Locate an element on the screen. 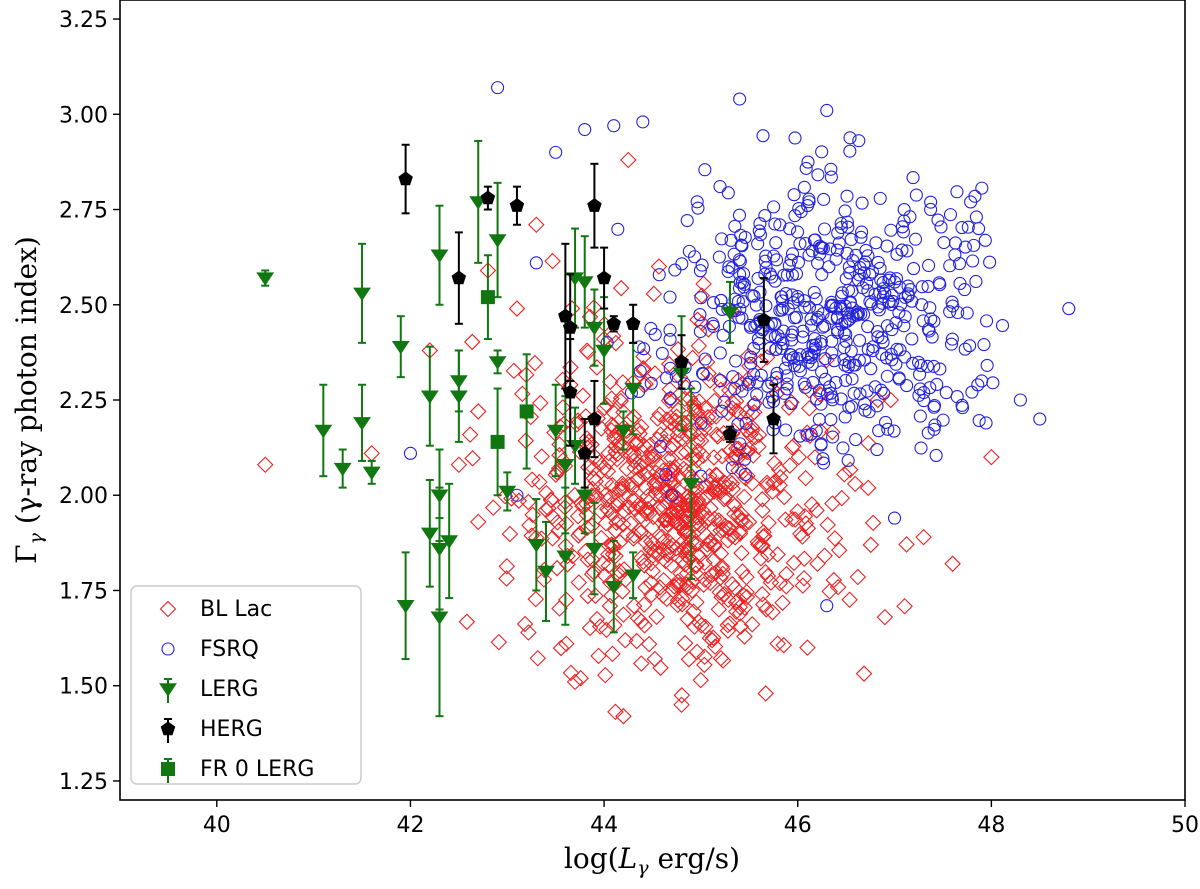 The height and width of the screenshot is (889, 1200). legend-marker-herg is located at coordinates (168, 728).